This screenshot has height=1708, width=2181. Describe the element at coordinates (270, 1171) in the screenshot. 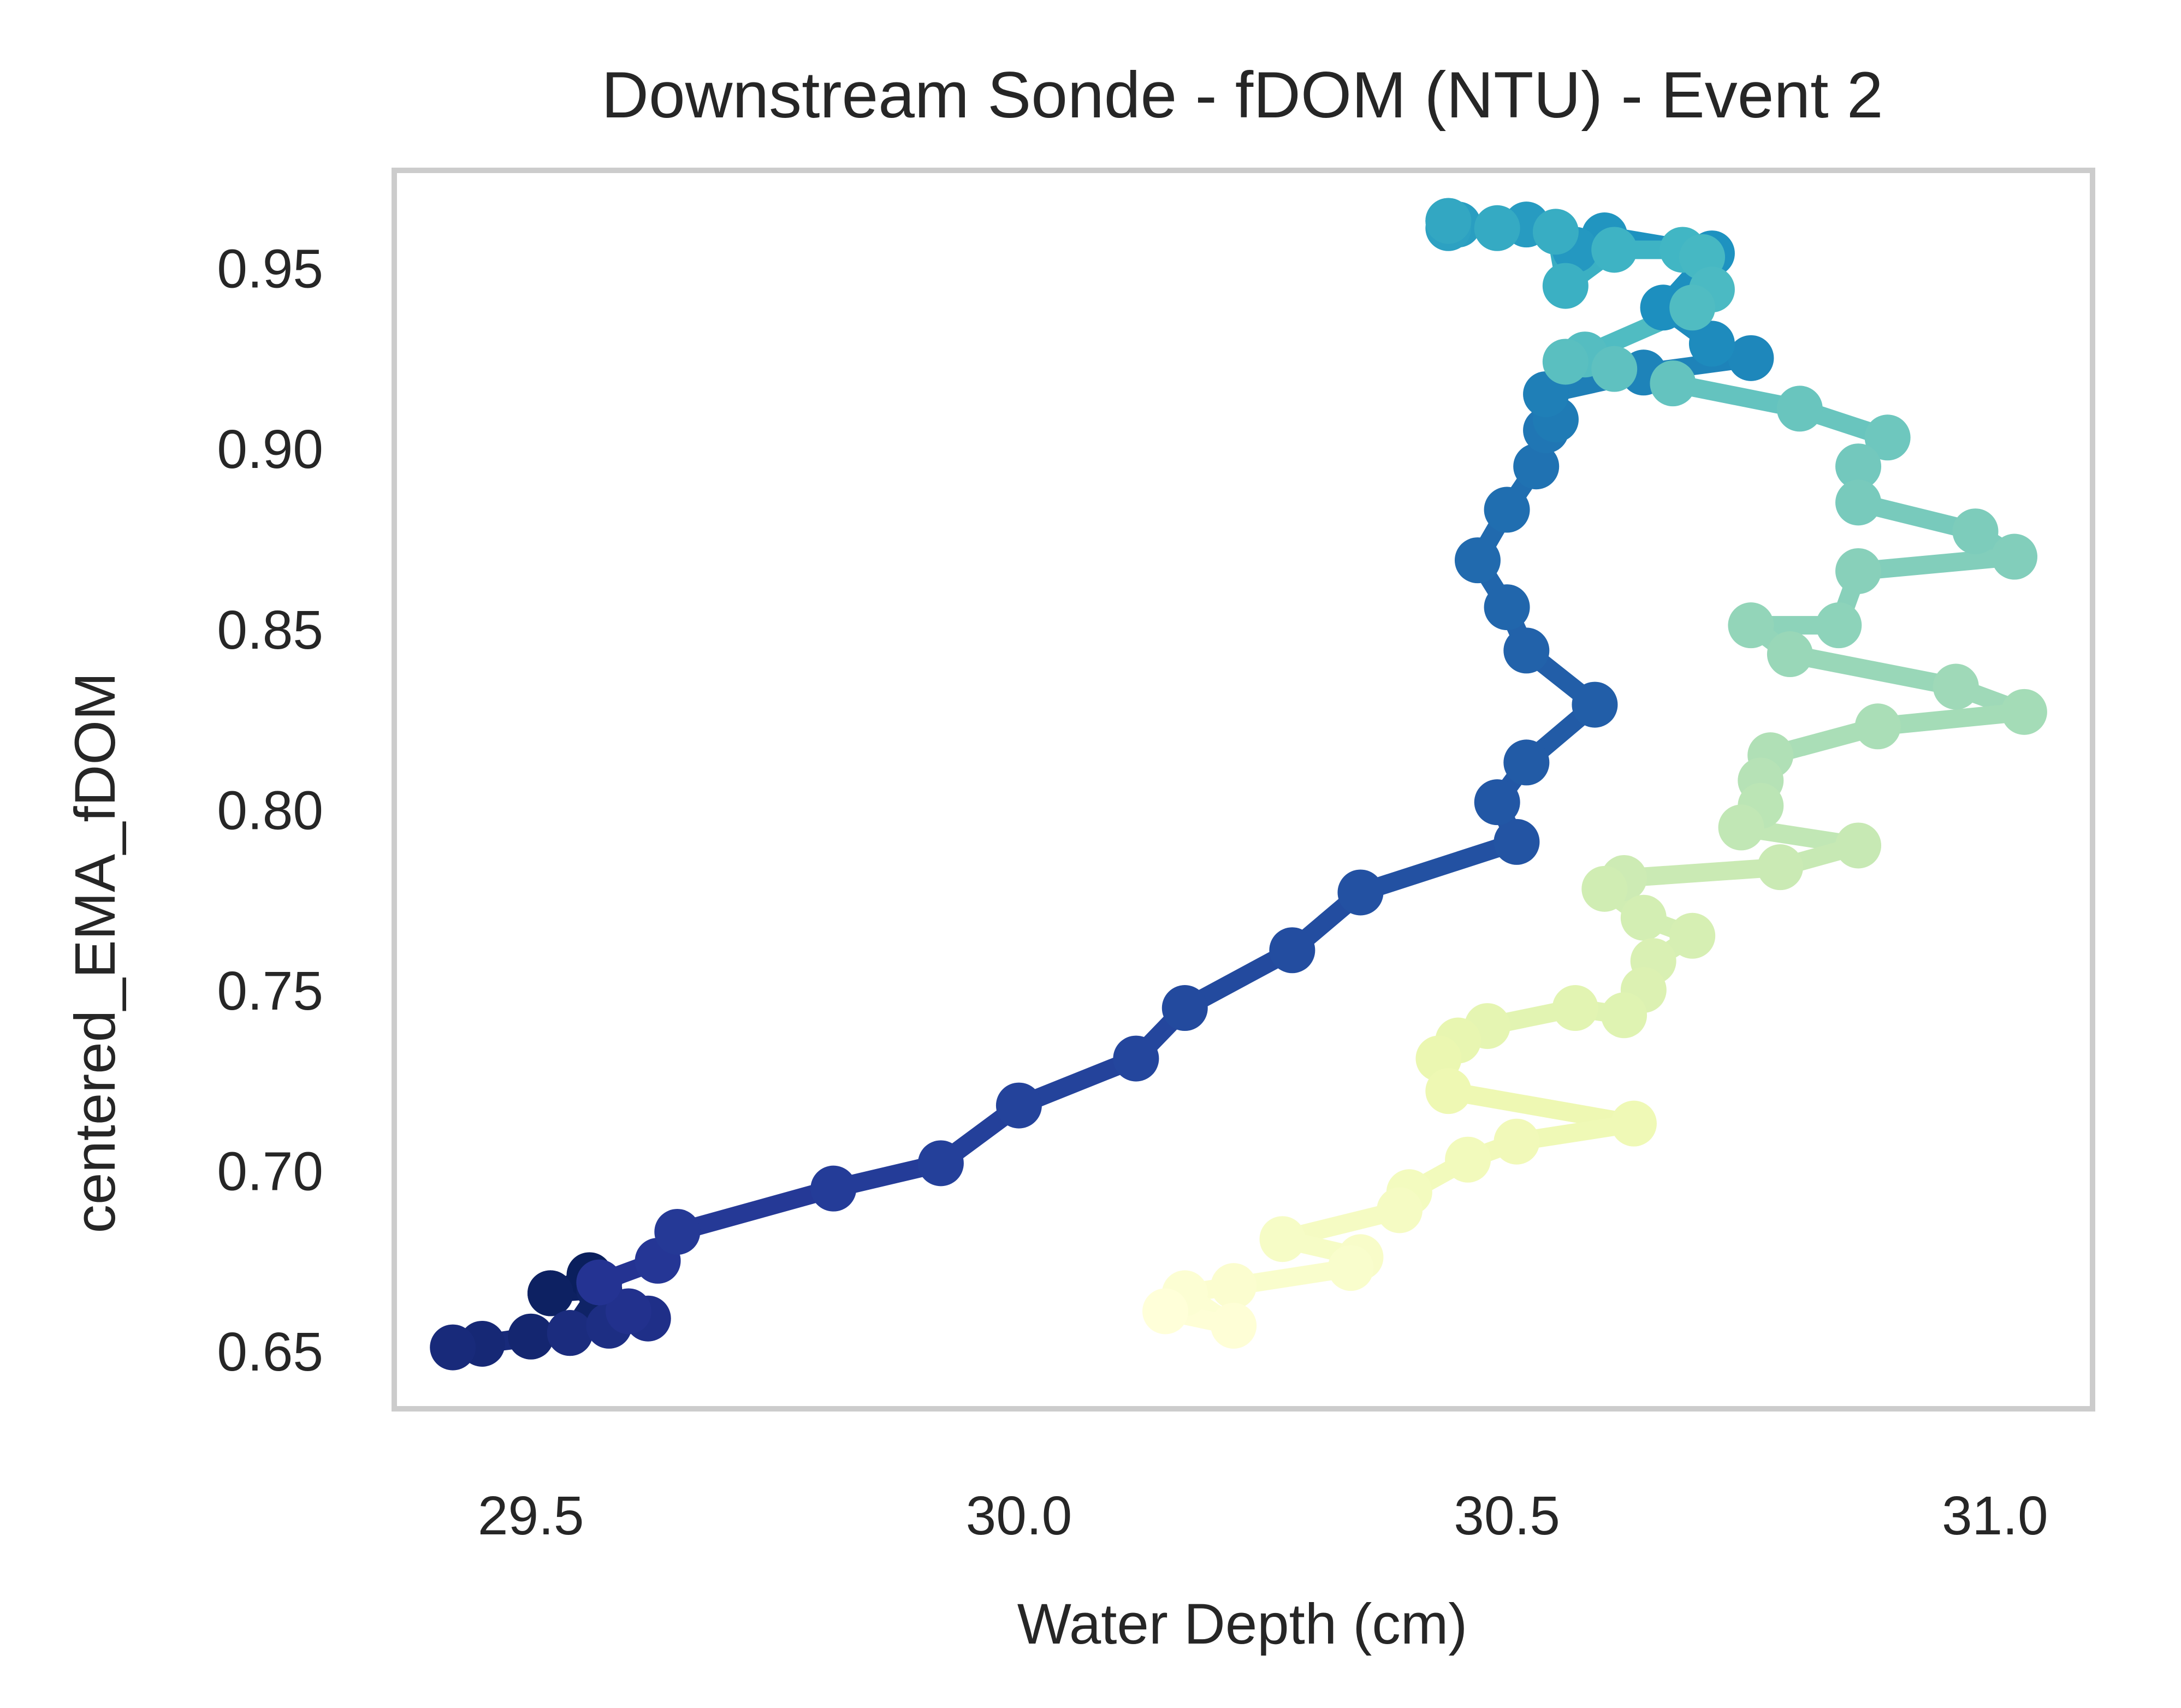

I see `y-tick-label: 0.70` at that location.